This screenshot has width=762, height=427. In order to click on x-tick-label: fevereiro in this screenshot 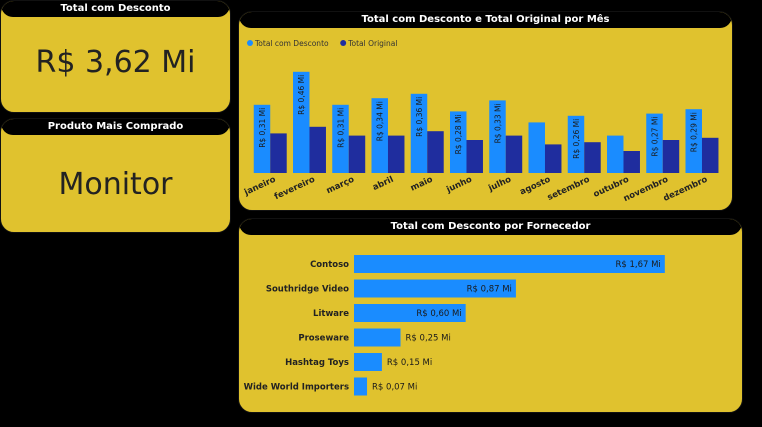, I will do `click(295, 189)`.